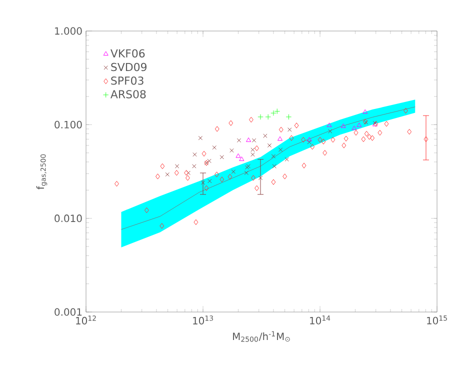 This screenshot has width=463, height=371. I want to click on x-tick-label: 10$^{13}$, so click(203, 320).